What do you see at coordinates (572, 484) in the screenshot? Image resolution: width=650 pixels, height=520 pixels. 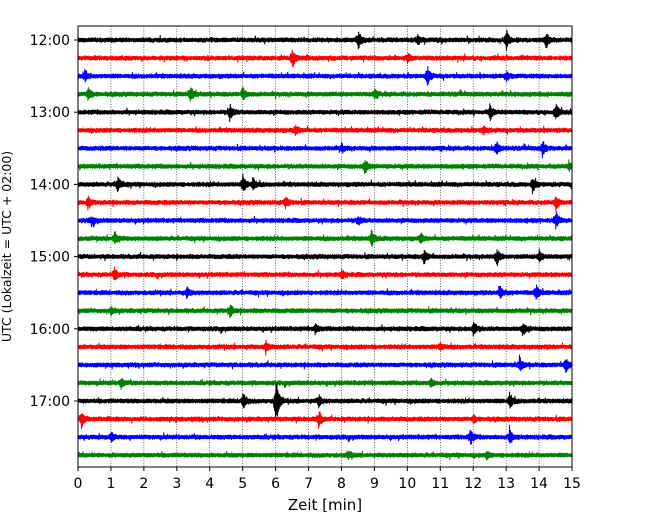 I see `x-tick-label: 15` at bounding box center [572, 484].